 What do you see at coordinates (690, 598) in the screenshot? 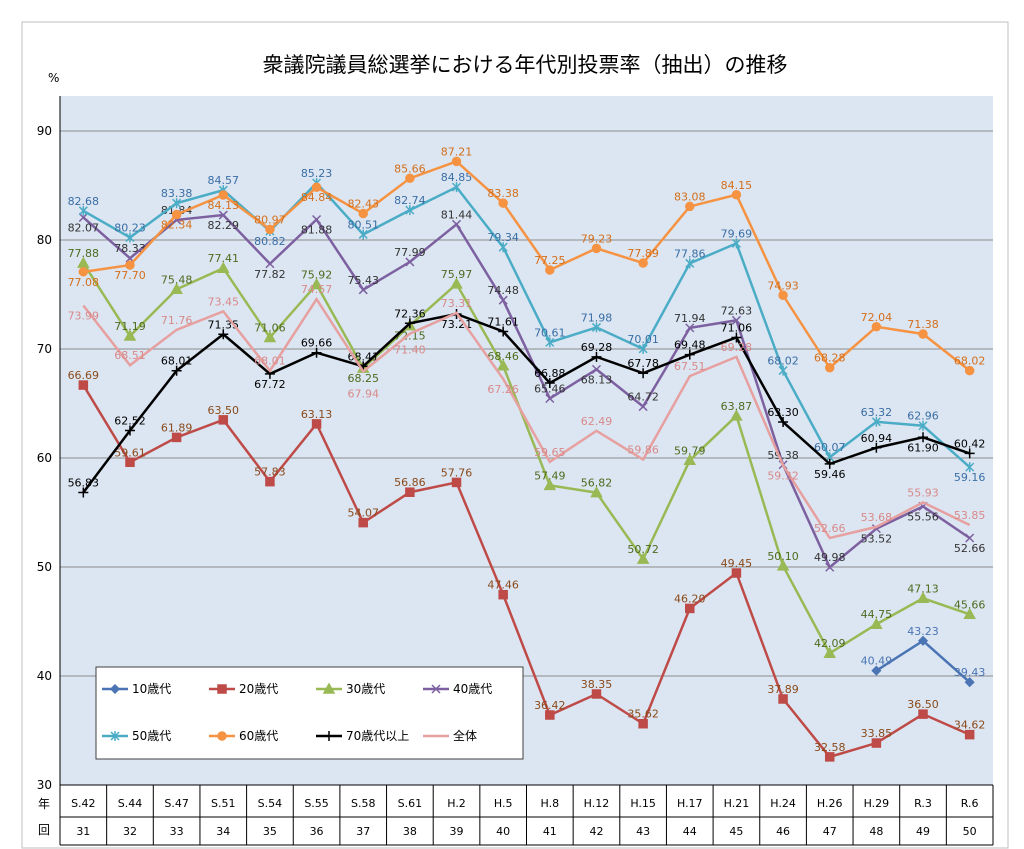
I see `data-label: 46.20` at bounding box center [690, 598].